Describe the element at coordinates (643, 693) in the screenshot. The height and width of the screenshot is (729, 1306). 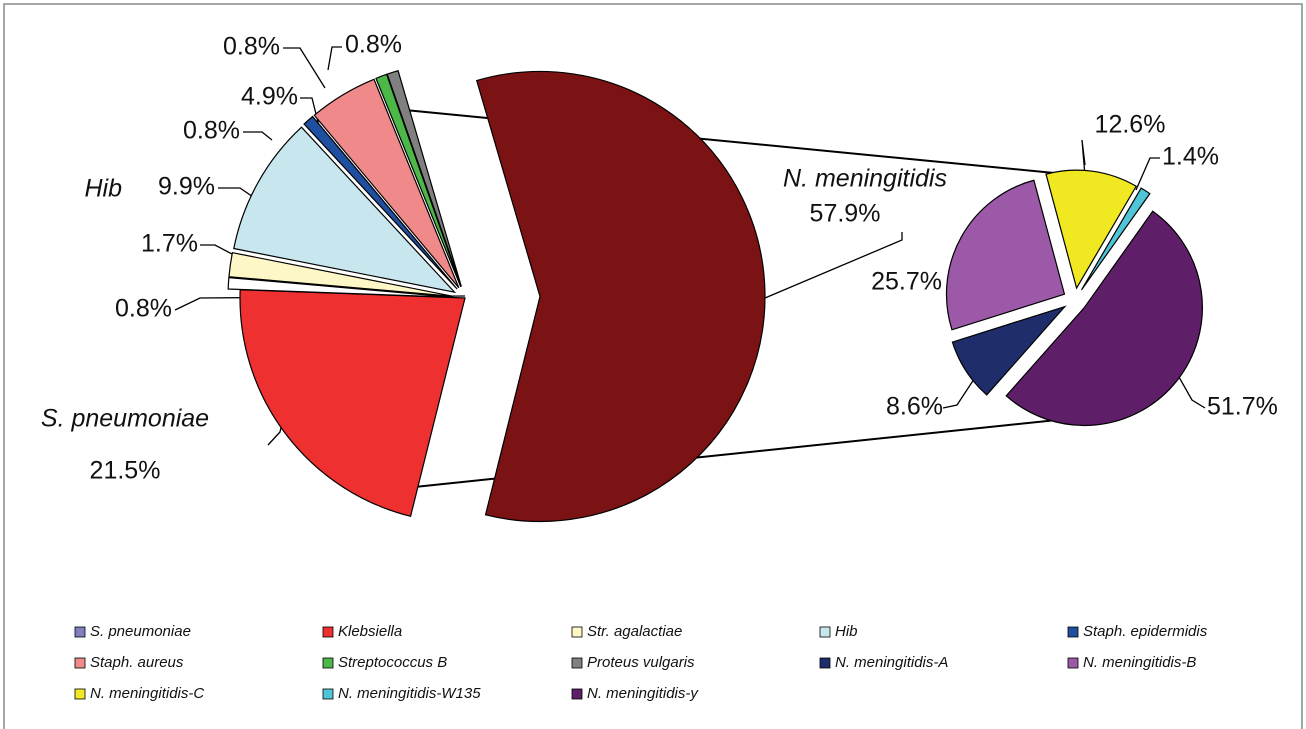
I see `legend-label: N. meningitidis-y` at that location.